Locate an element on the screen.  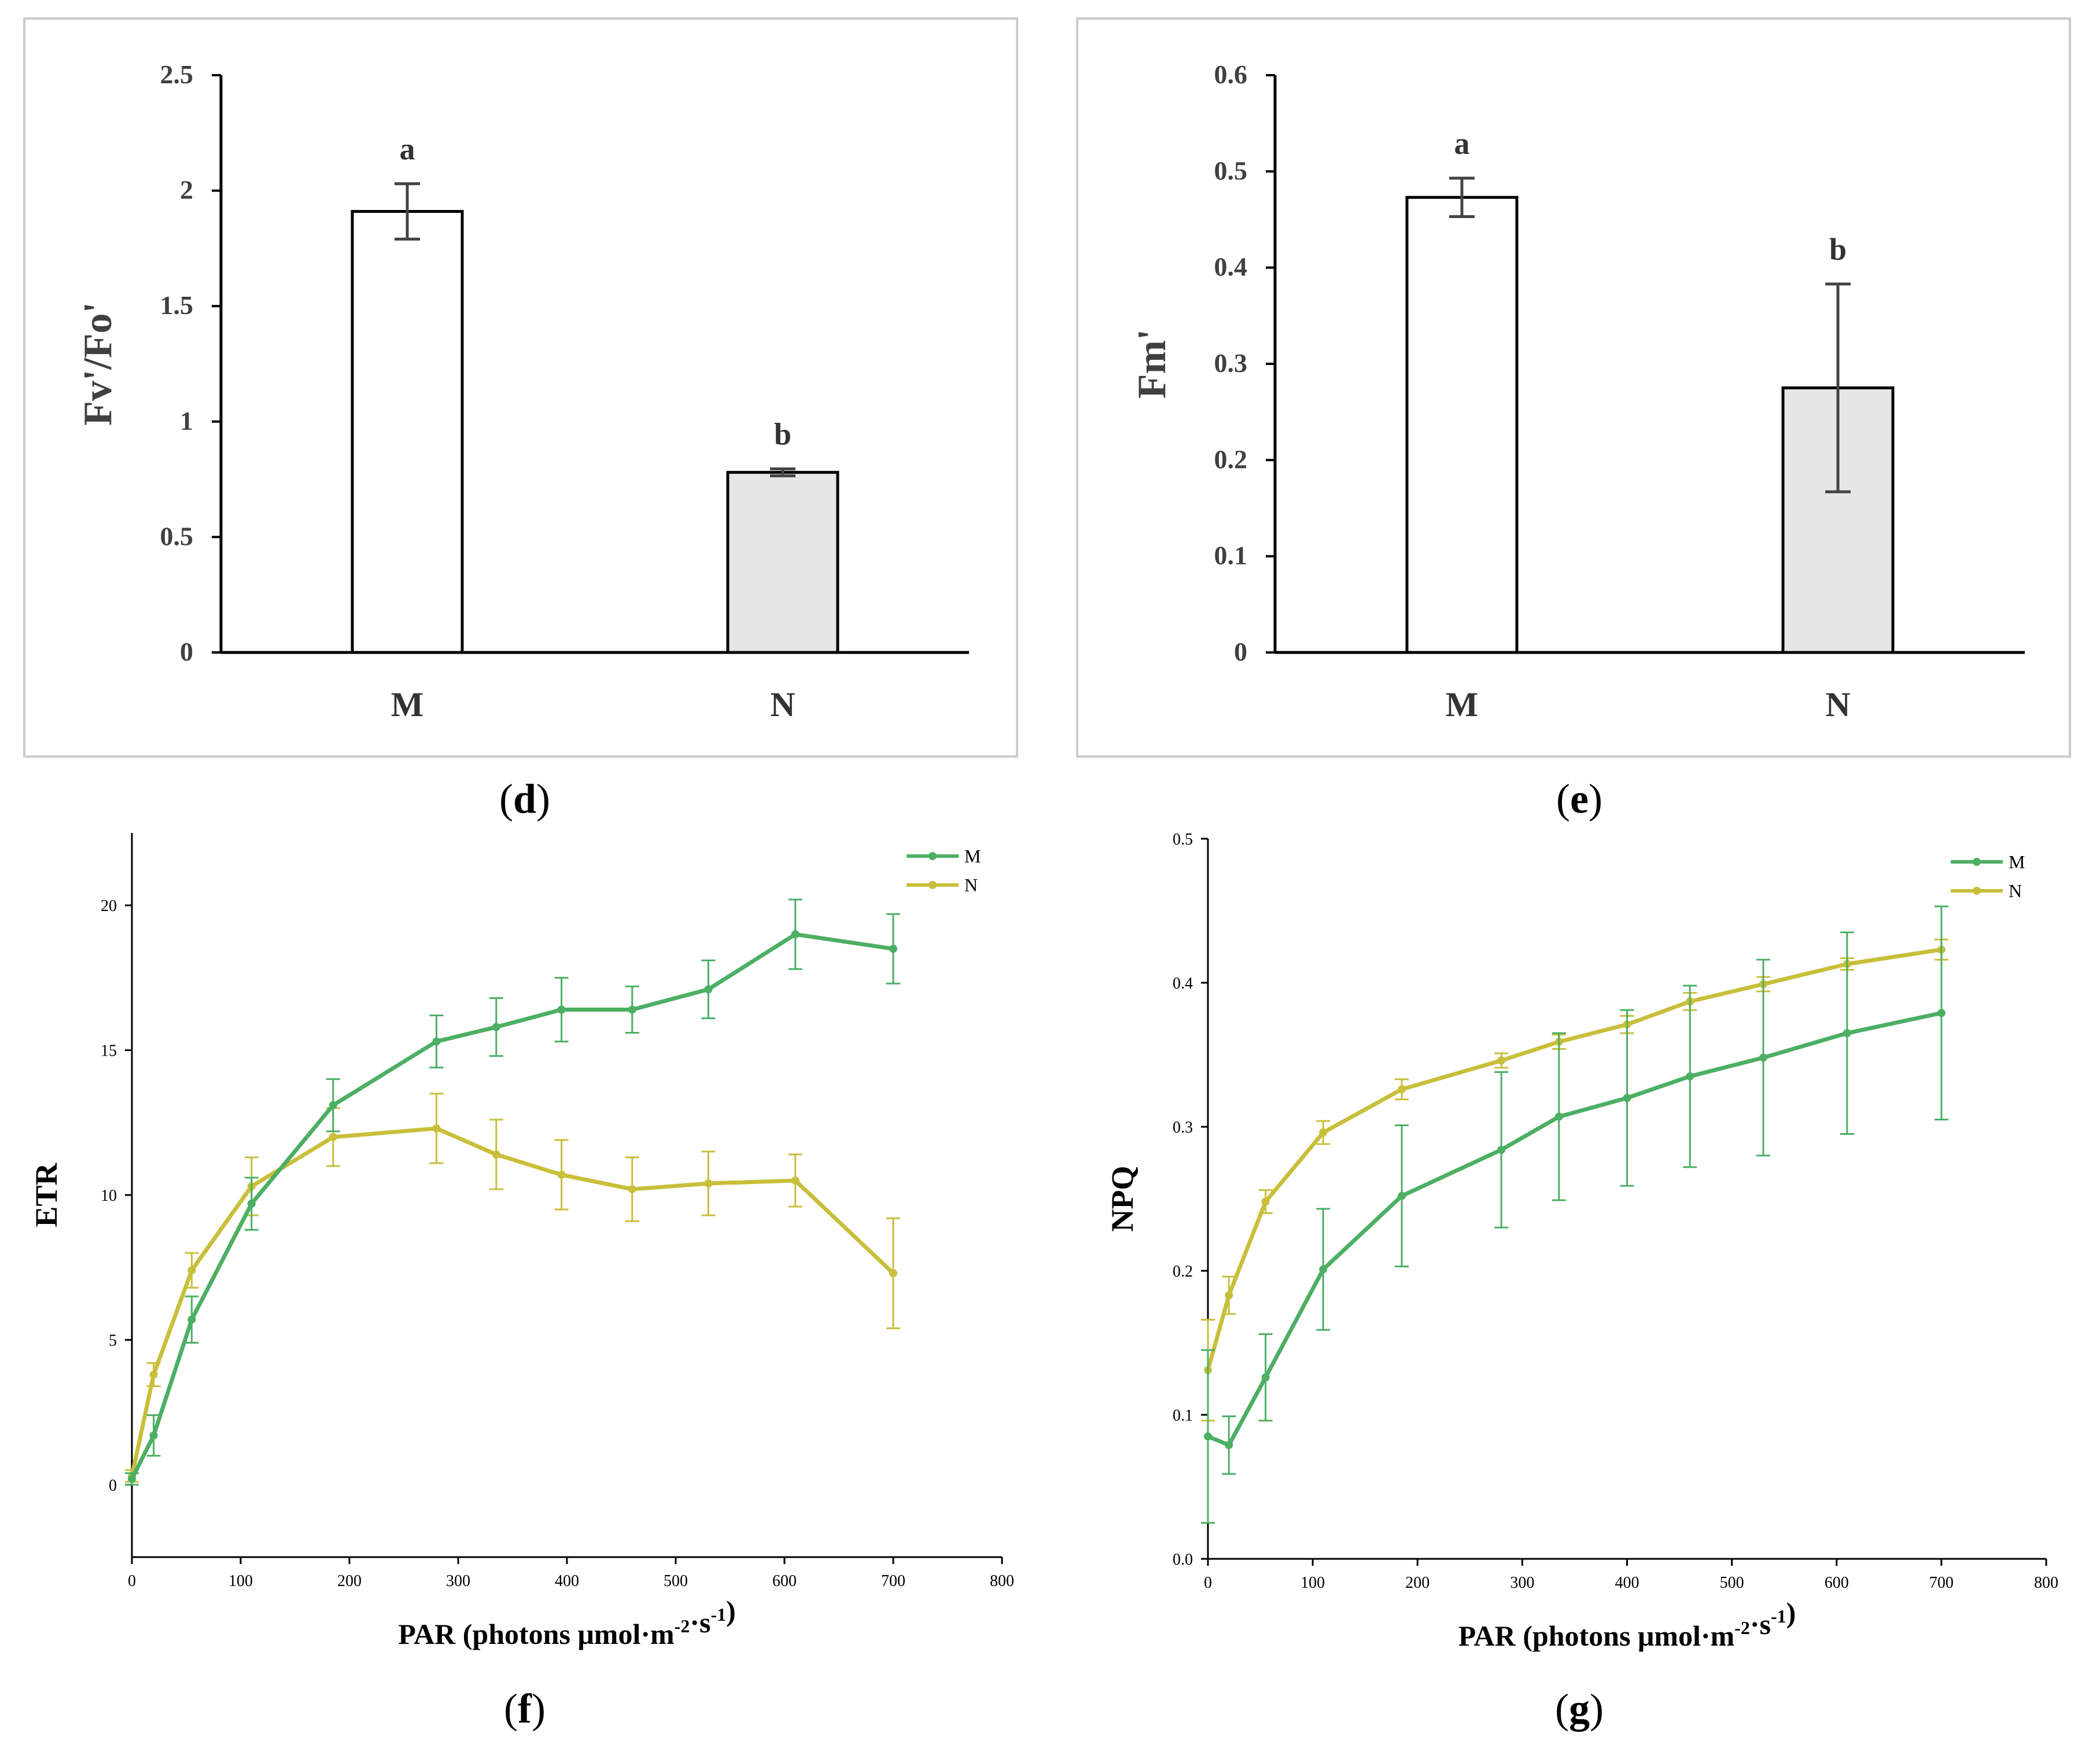
y-axis-label-f: ETR is located at coordinates (46, 1194).